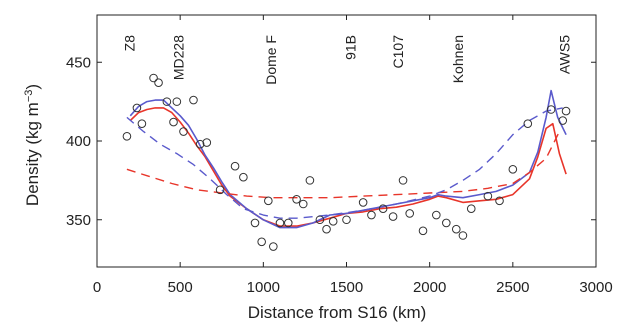  Describe the element at coordinates (351, 47) in the screenshot. I see `site-label: 91B` at that location.